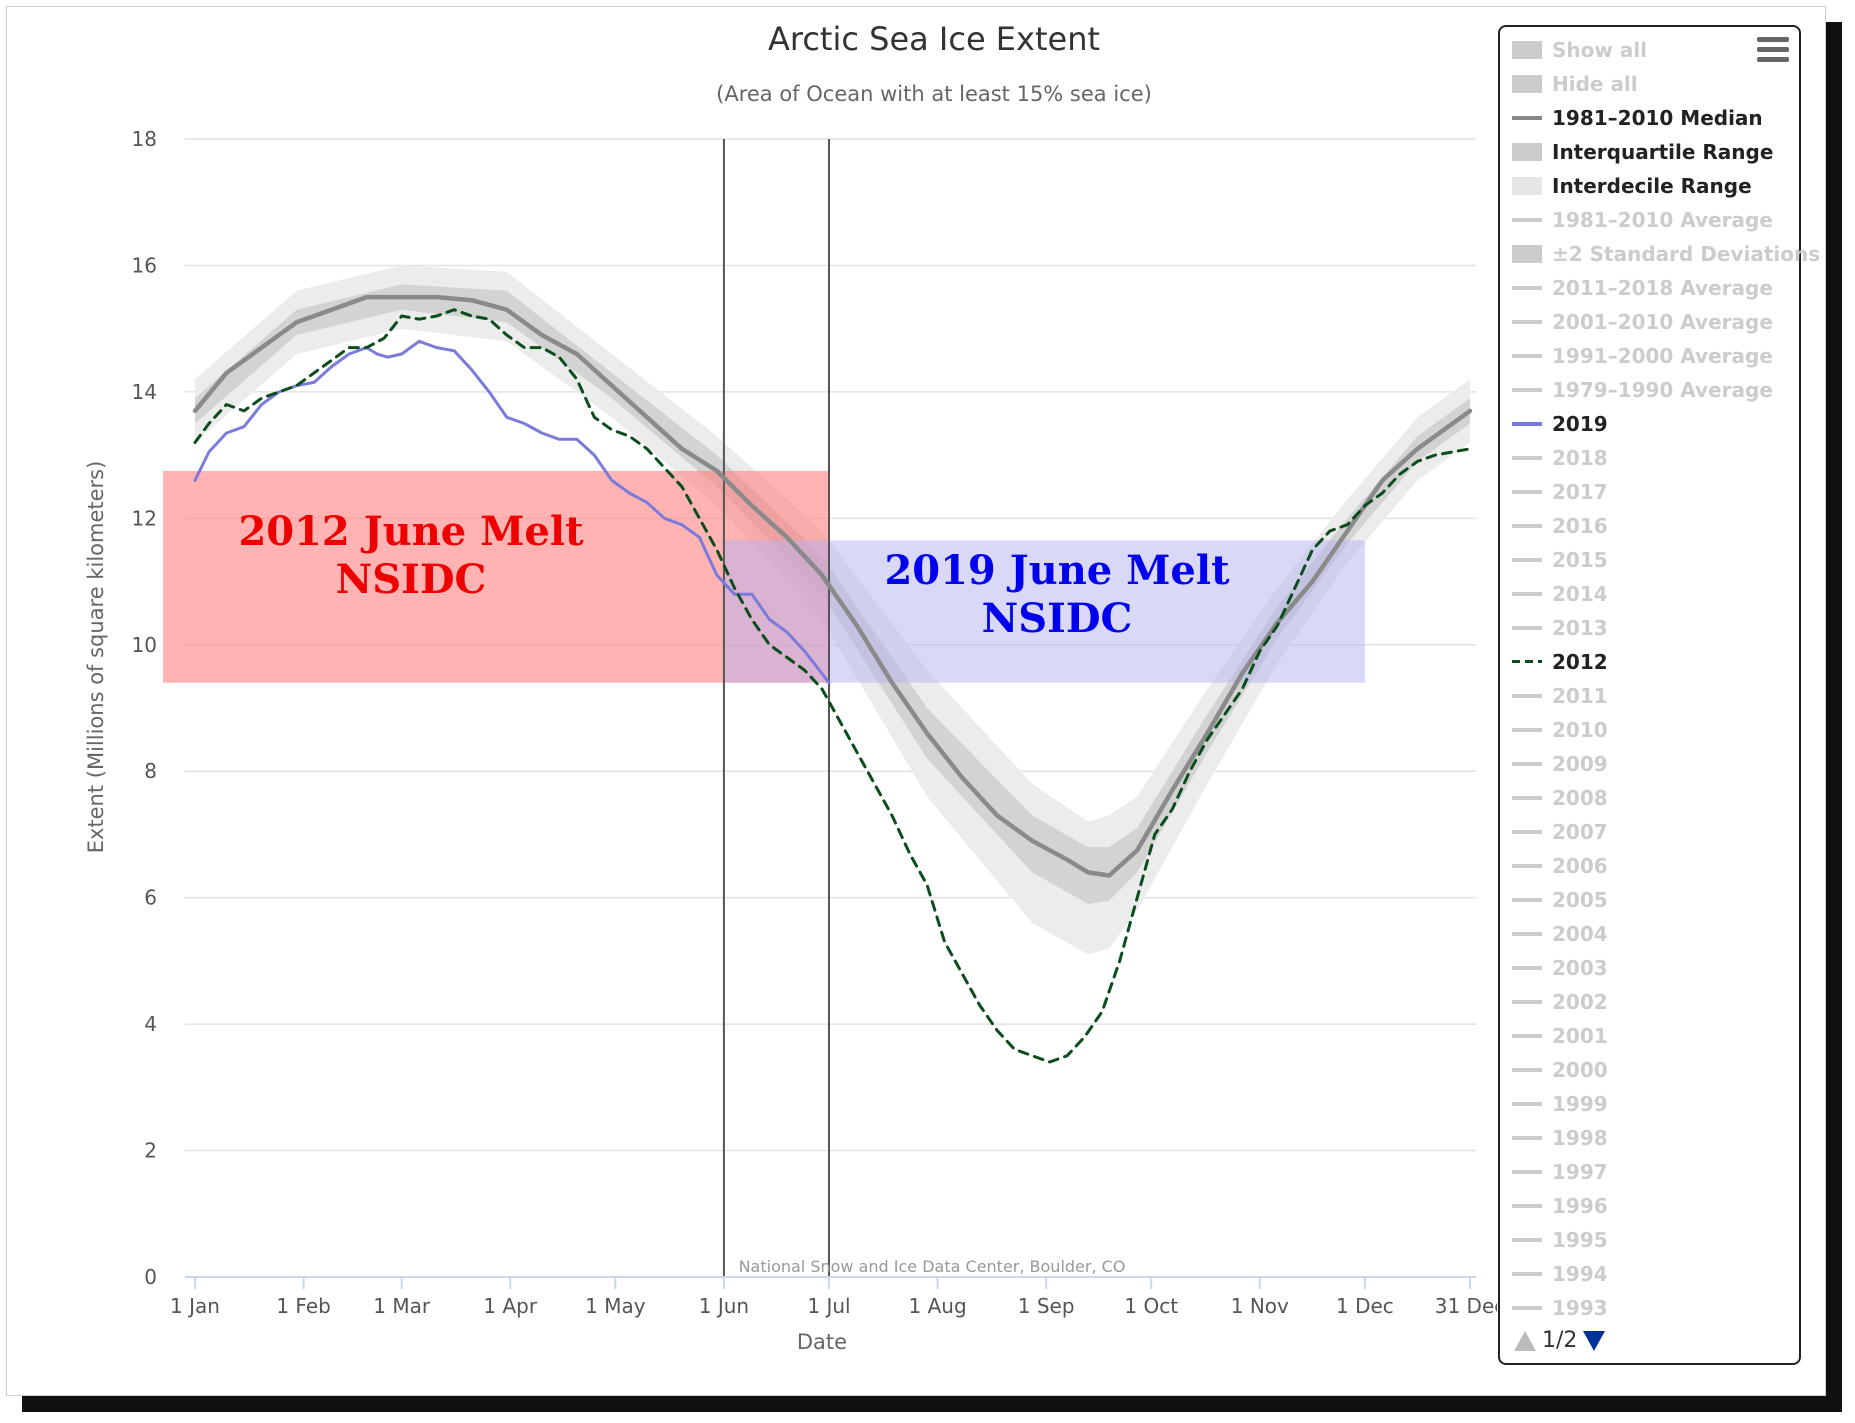 This screenshot has height=1423, width=1855. What do you see at coordinates (1560, 628) in the screenshot?
I see `legend-item: 2013` at bounding box center [1560, 628].